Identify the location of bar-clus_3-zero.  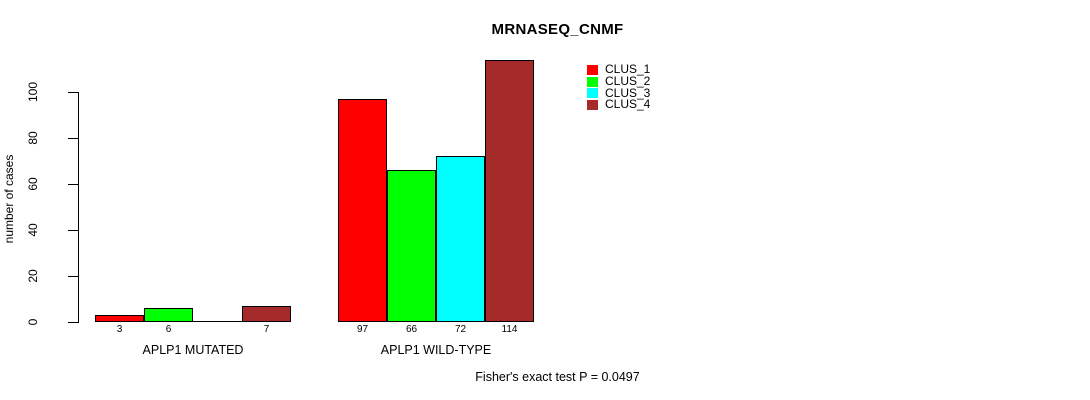
(217, 321).